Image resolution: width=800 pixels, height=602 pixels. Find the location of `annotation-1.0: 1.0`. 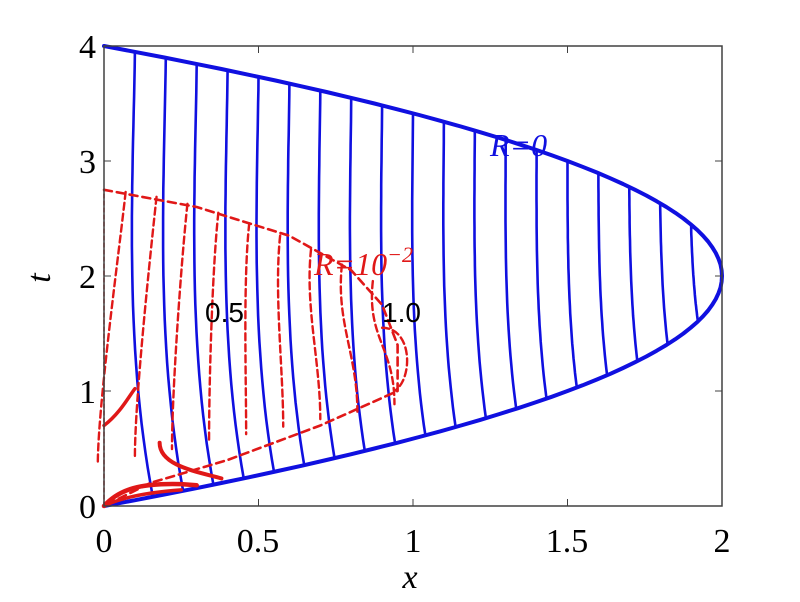

annotation-1.0: 1.0 is located at coordinates (401, 312).